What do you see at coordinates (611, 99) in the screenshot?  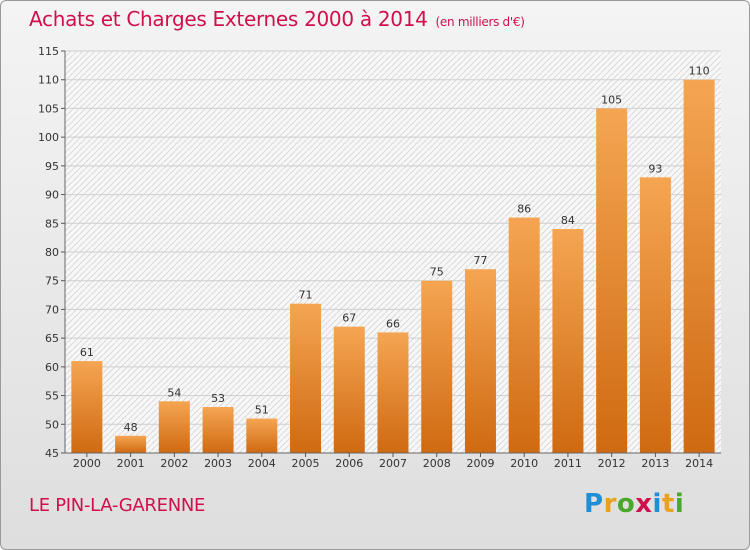 I see `data-label: 105` at bounding box center [611, 99].